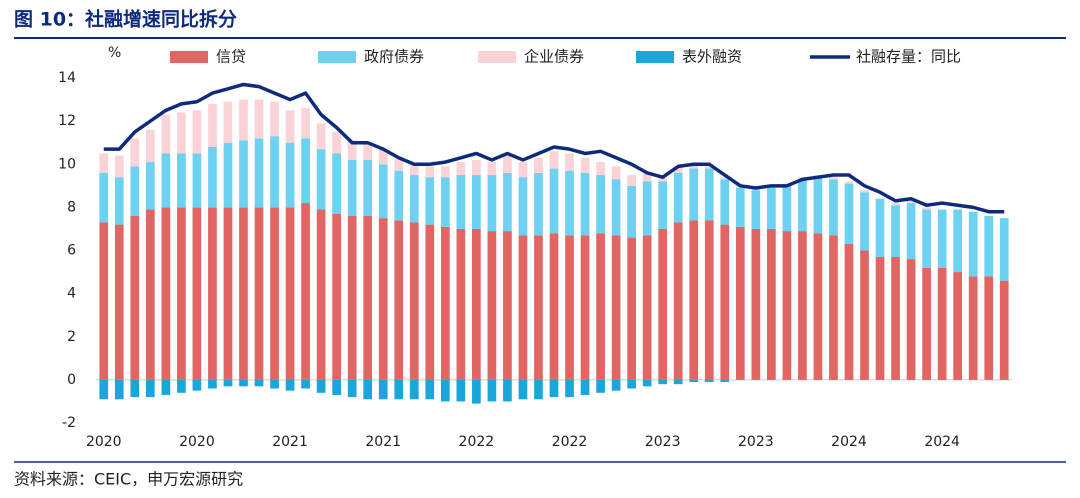 The image size is (1080, 498). Describe the element at coordinates (71, 380) in the screenshot. I see `y-tick-label: 0` at that location.